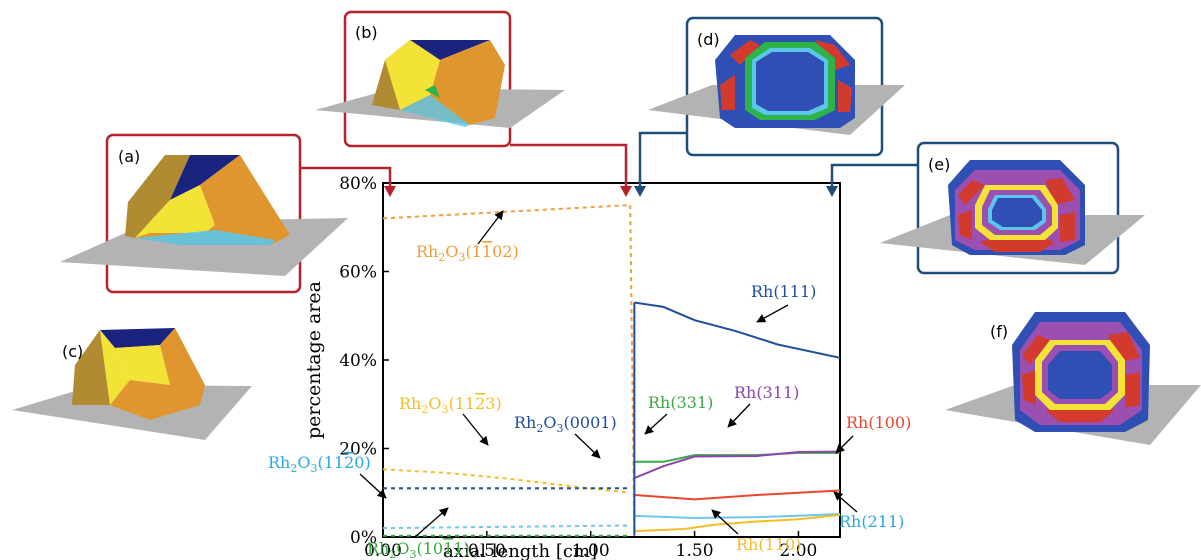 The width and height of the screenshot is (1201, 560). What do you see at coordinates (129, 156) in the screenshot?
I see `panel-a-label: (a)` at bounding box center [129, 156].